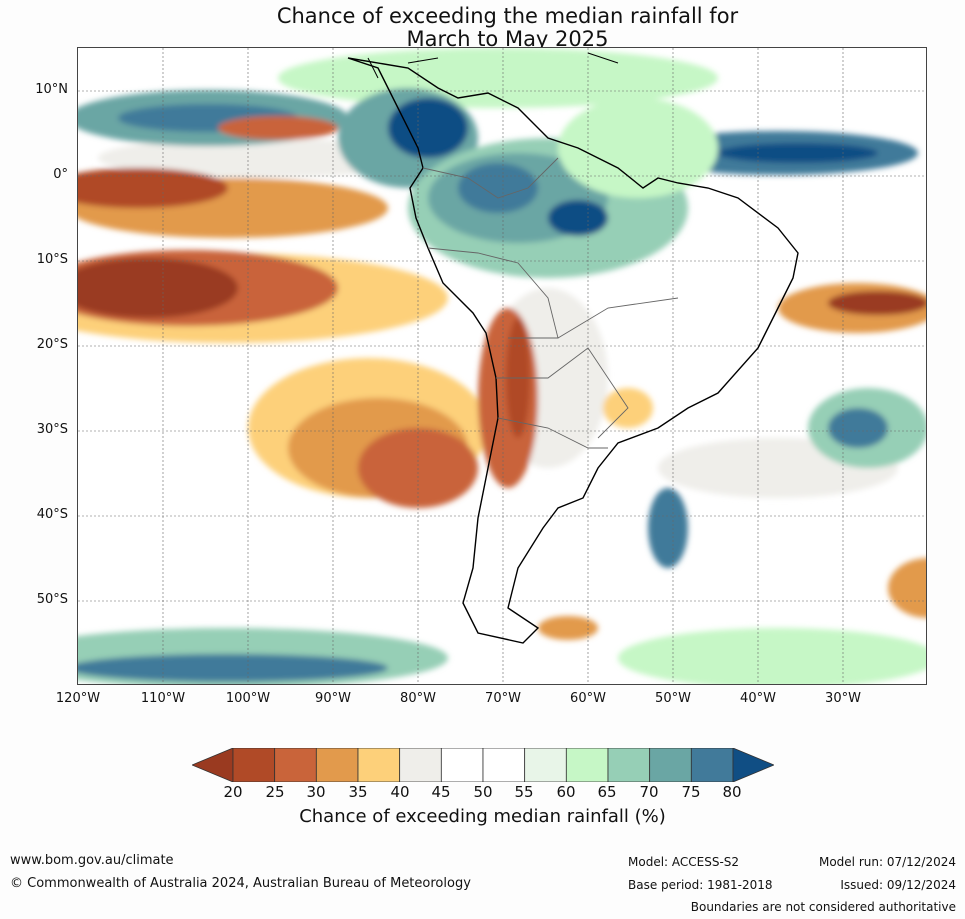 The height and width of the screenshot is (919, 965). I want to click on colorbar-tick: 20, so click(233, 792).